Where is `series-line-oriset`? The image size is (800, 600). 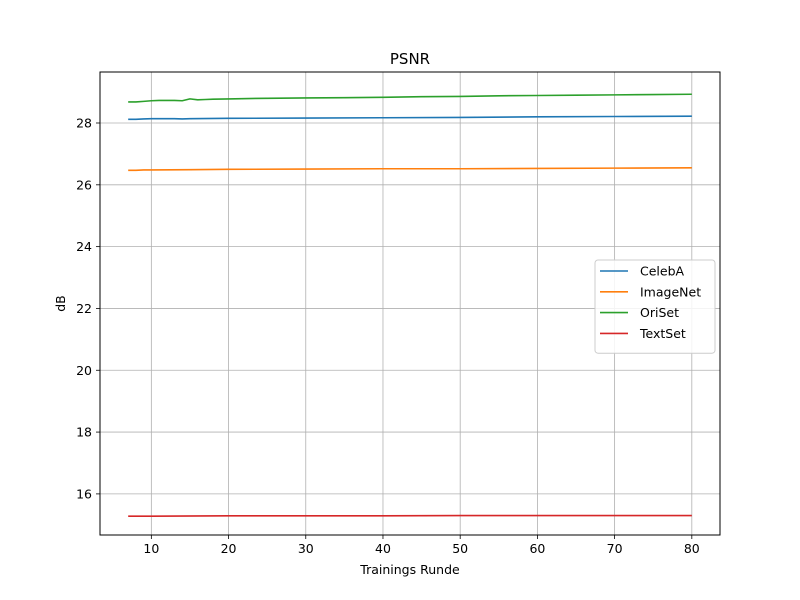
series-line-oriset is located at coordinates (410, 98).